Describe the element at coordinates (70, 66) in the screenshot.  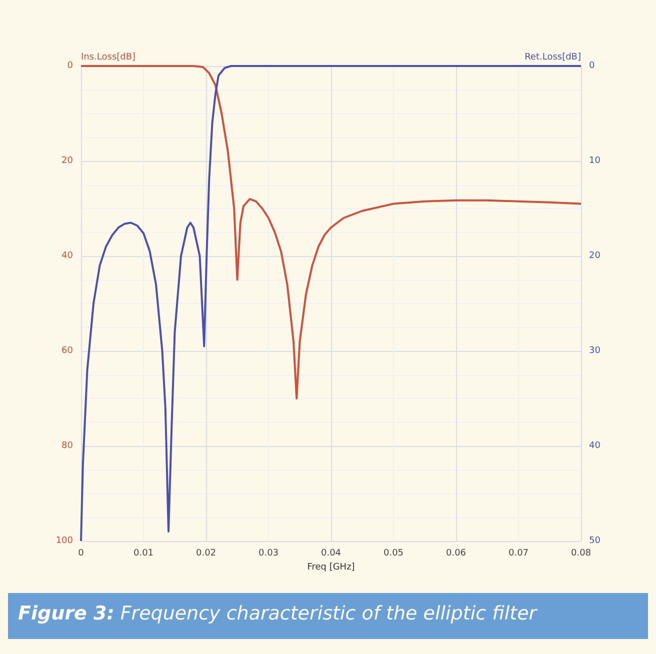
I see `y-tick-label: 0` at that location.